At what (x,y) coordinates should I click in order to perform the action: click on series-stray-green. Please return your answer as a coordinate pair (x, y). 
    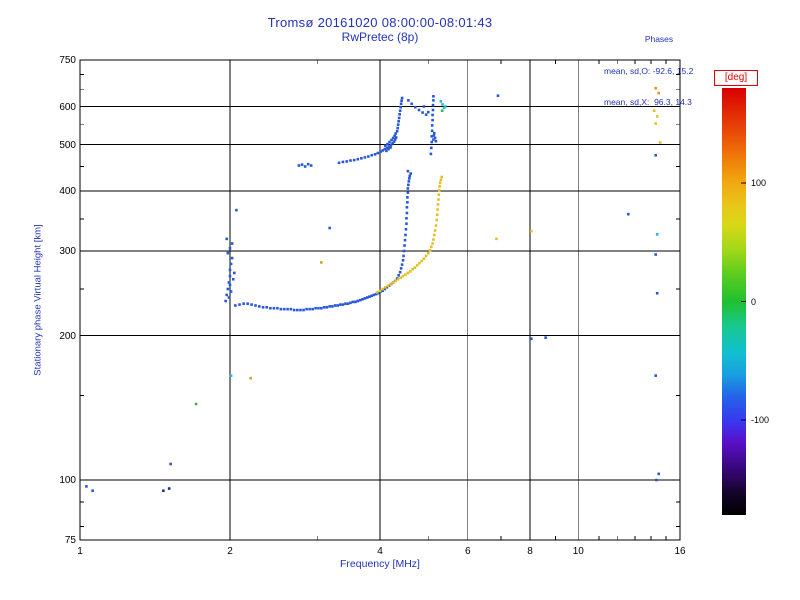
    Looking at the image, I should click on (196, 404).